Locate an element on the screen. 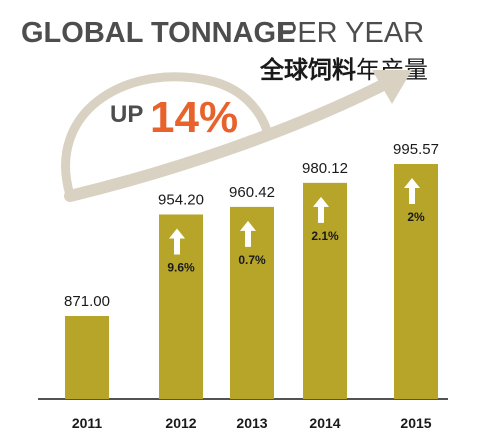 The width and height of the screenshot is (483, 444). up-arrow-icon-2012 is located at coordinates (177, 241).